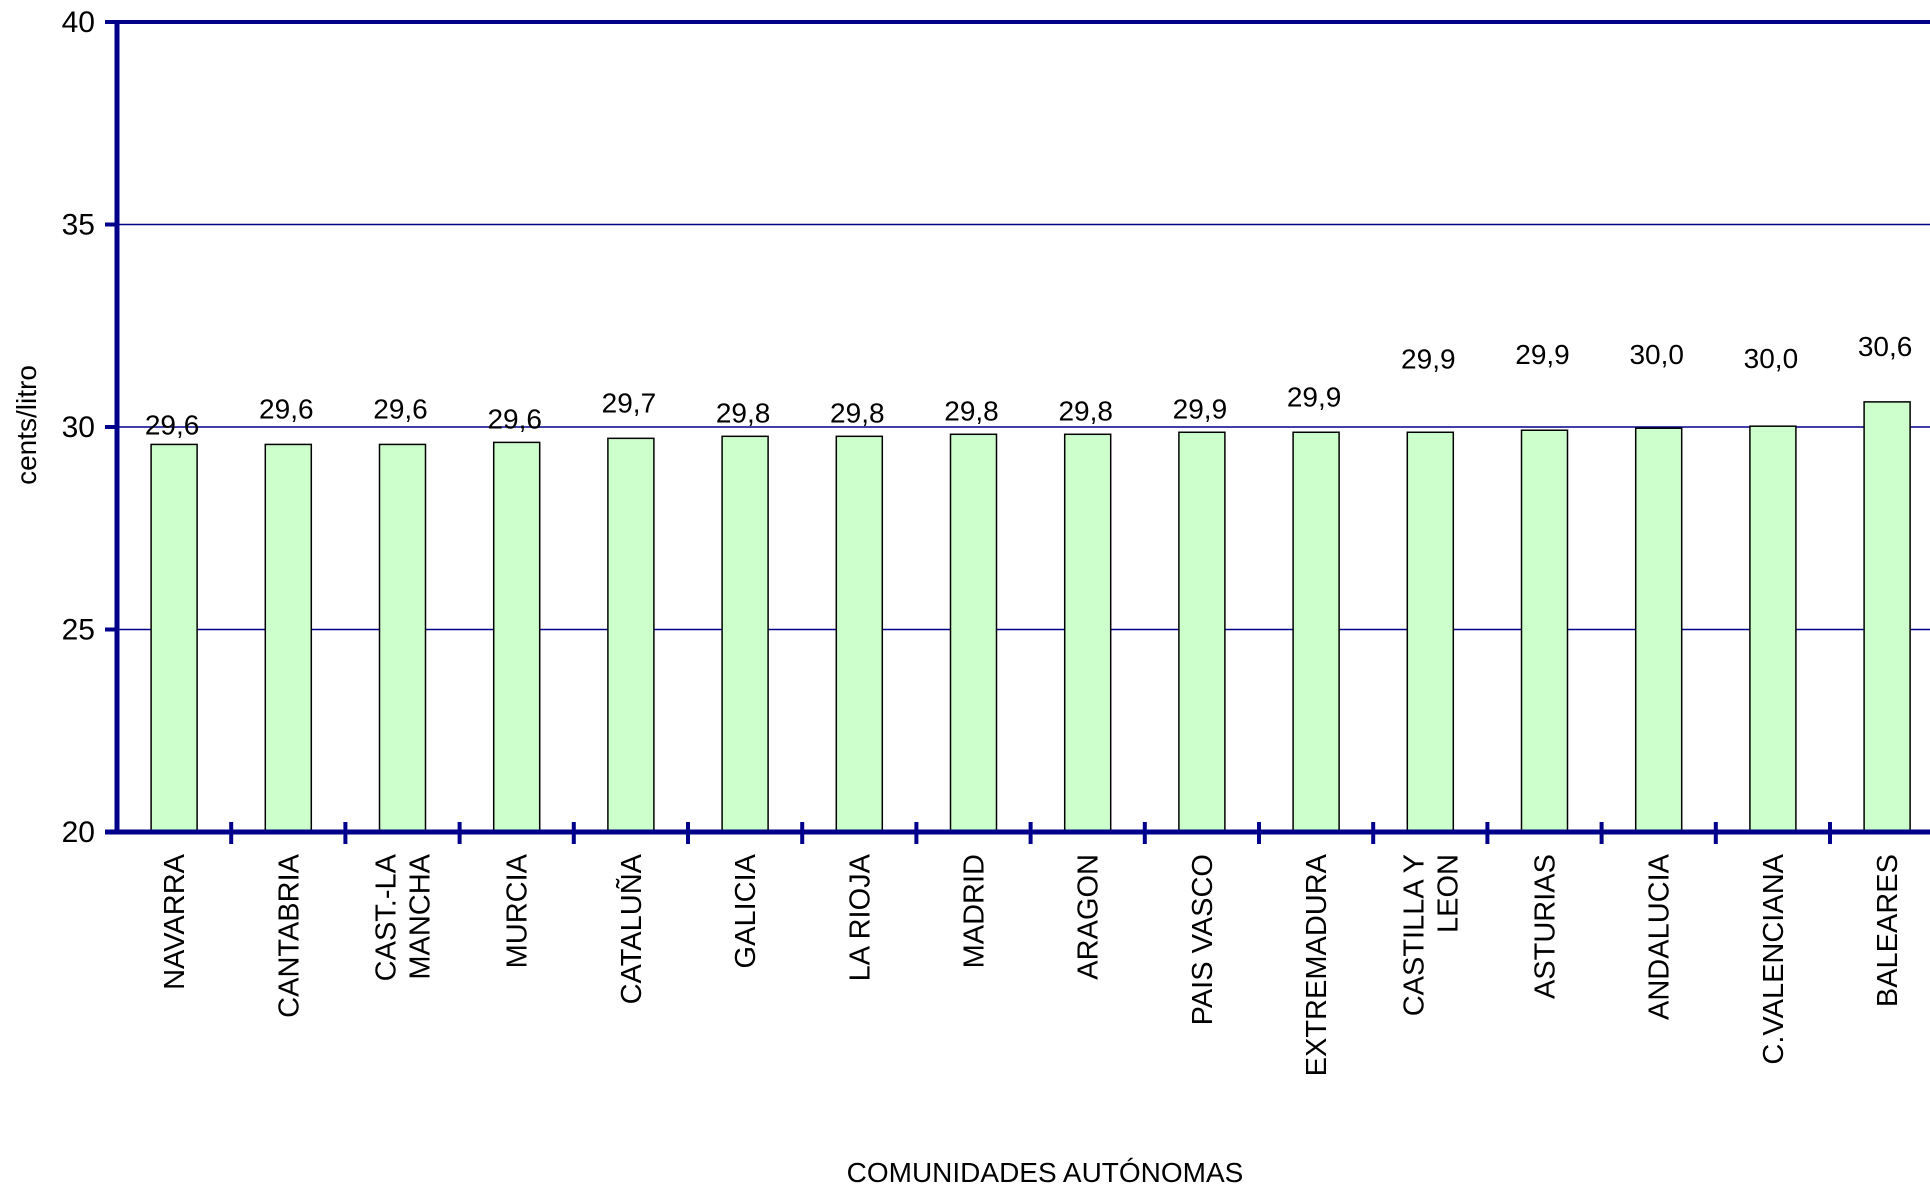 This screenshot has height=1194, width=1930. I want to click on y-tick-label: 25, so click(78, 630).